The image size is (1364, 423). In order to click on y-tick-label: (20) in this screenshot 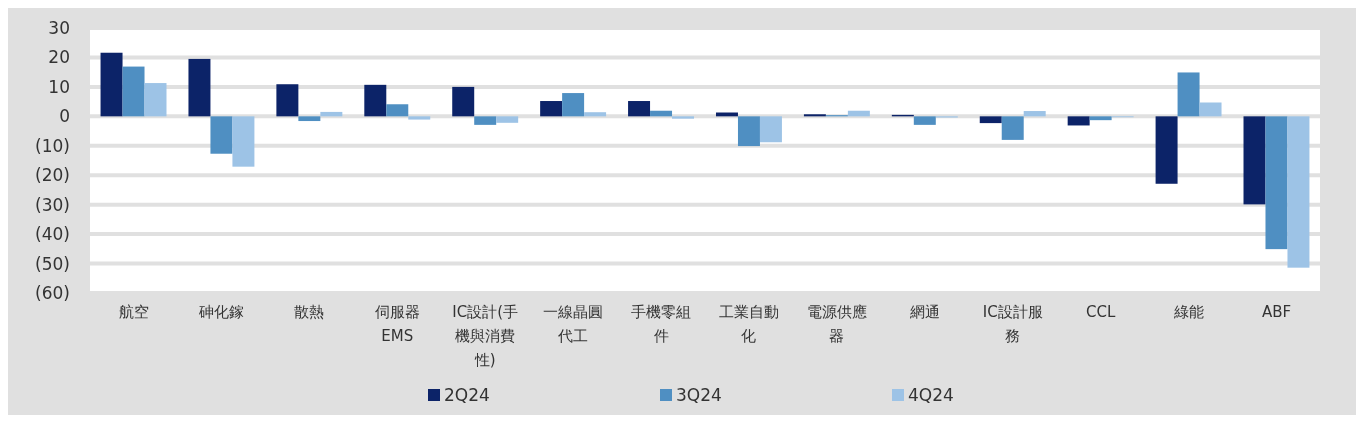, I will do `click(52, 175)`.